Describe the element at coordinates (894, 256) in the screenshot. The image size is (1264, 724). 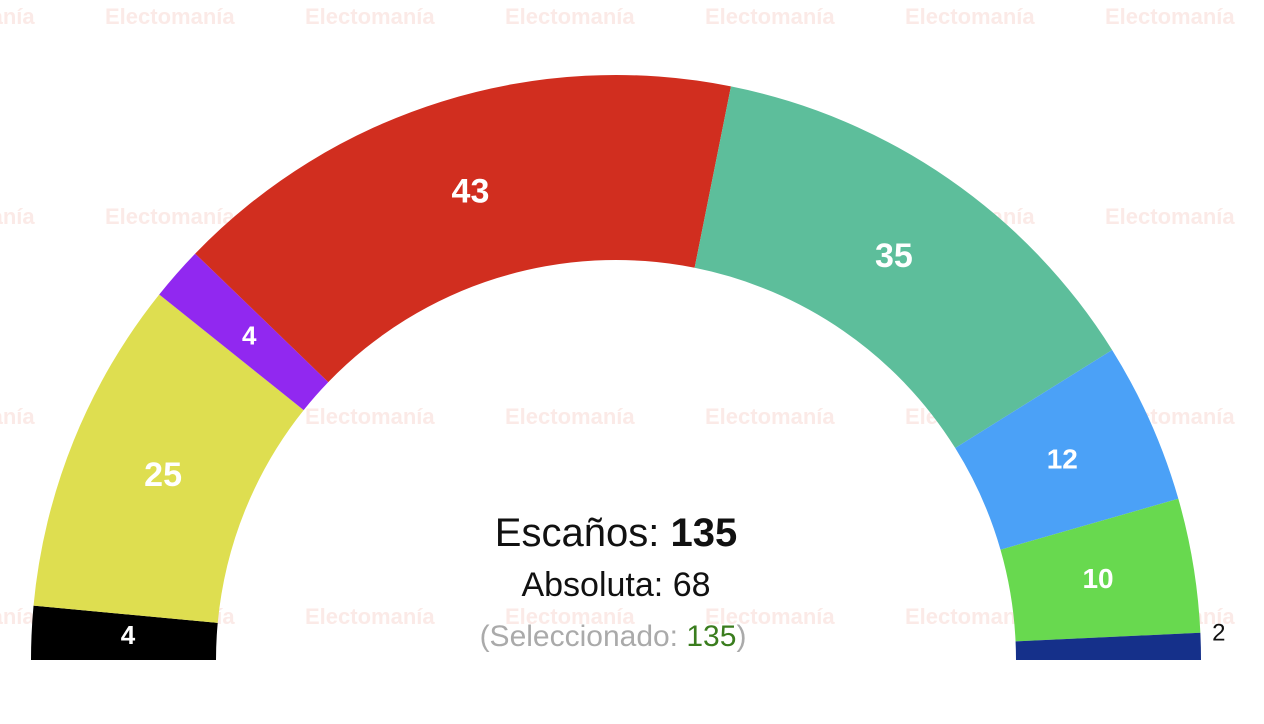
I see `segment-label: 35` at that location.